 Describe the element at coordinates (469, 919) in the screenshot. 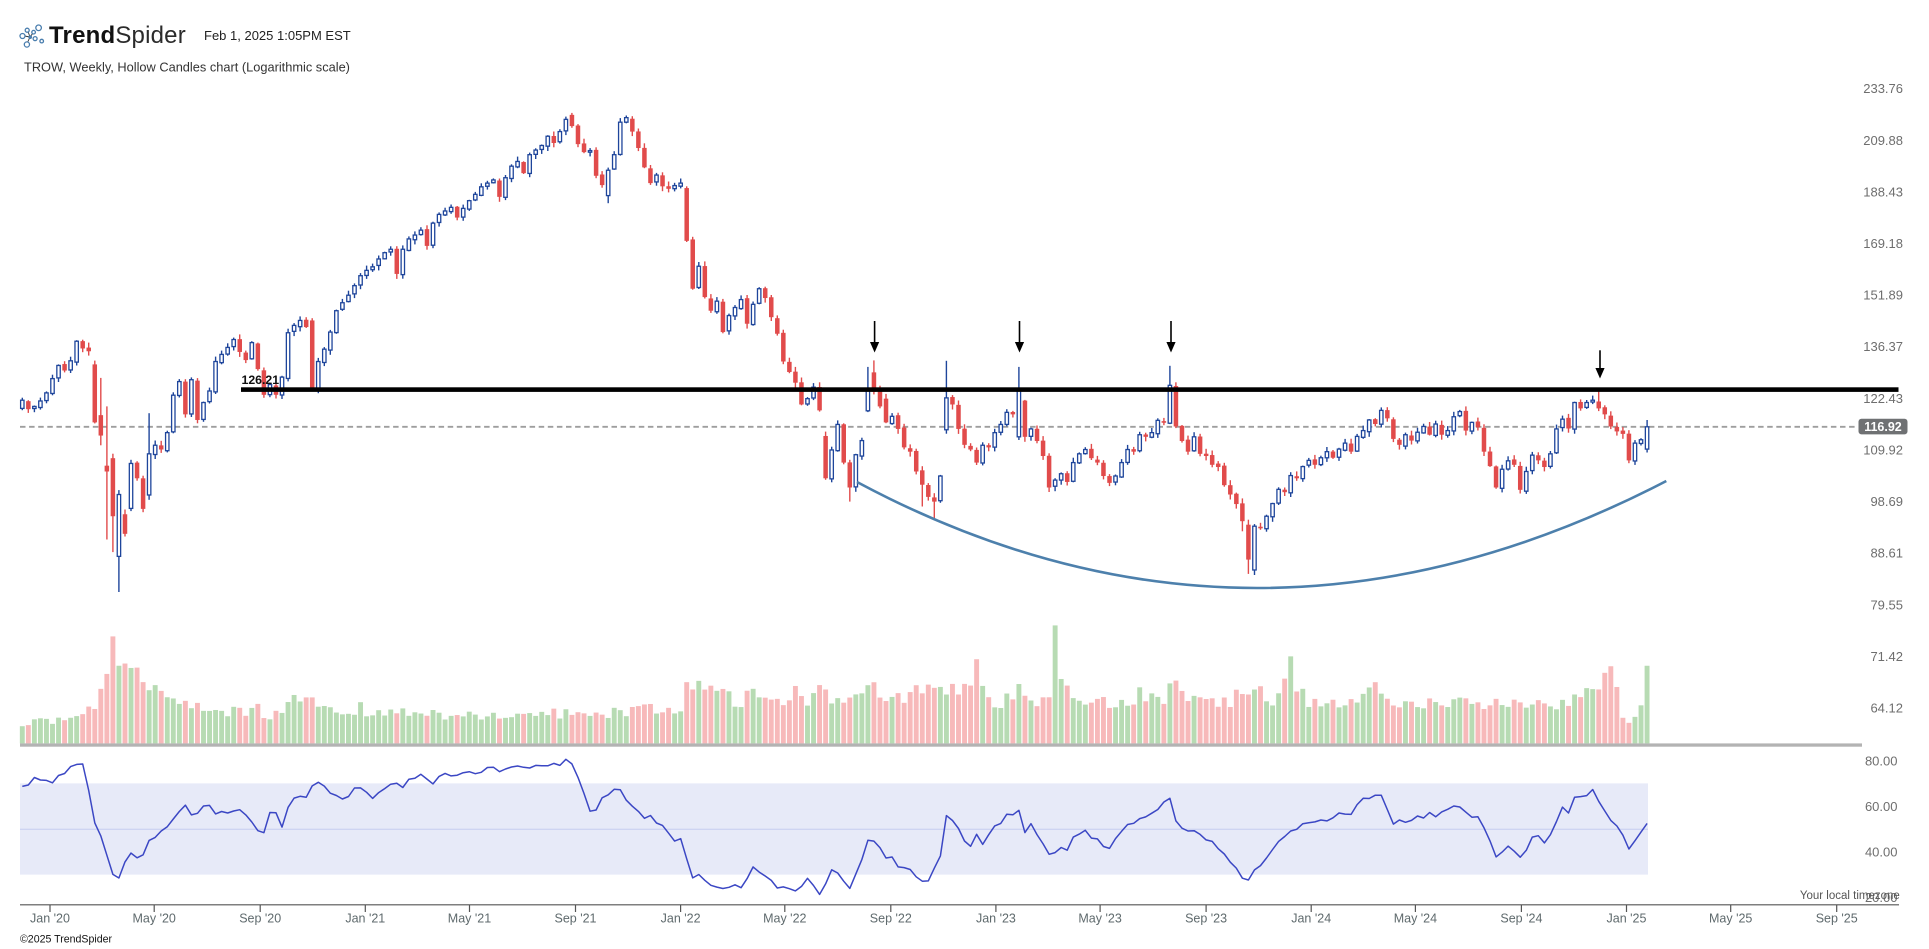

I see `svg-text: May '21` at that location.